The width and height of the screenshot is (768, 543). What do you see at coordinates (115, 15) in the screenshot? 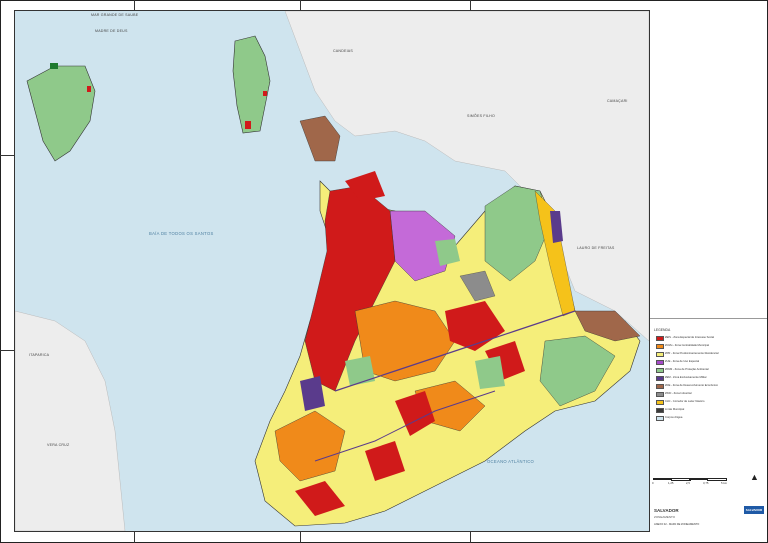
I see `place-label: MAR GRANDE DE SAUBE` at bounding box center [115, 15].